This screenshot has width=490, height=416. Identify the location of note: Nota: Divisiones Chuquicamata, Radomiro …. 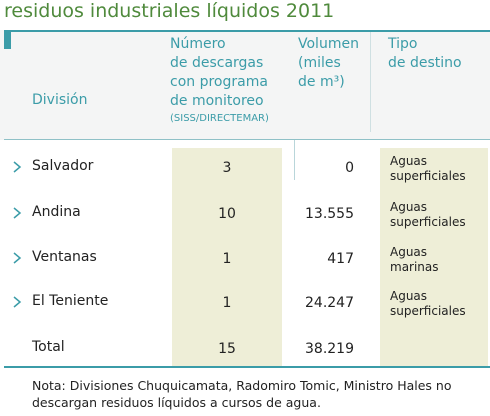
(242, 385).